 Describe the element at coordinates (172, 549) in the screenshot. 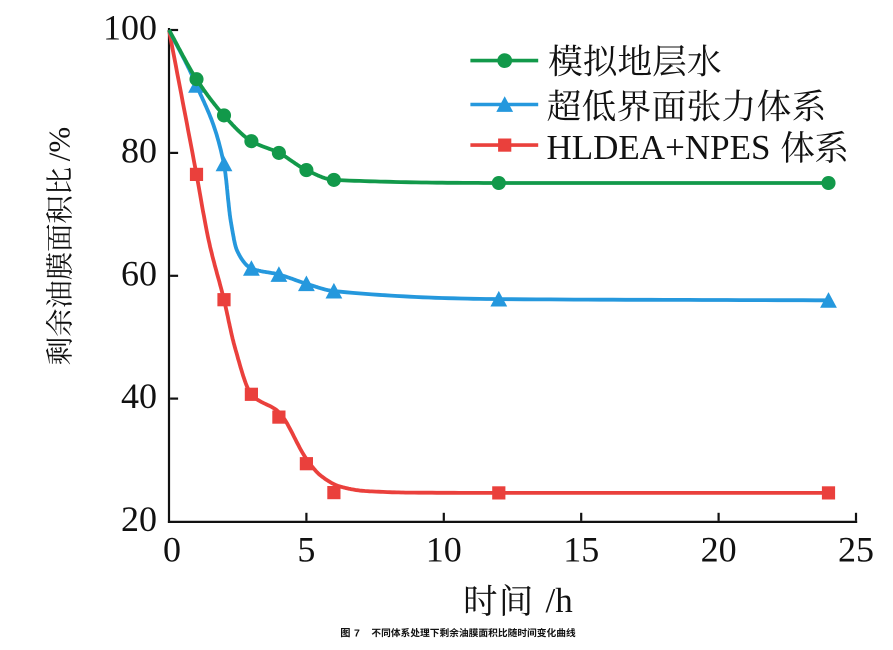

I see `svg-text: 0` at that location.